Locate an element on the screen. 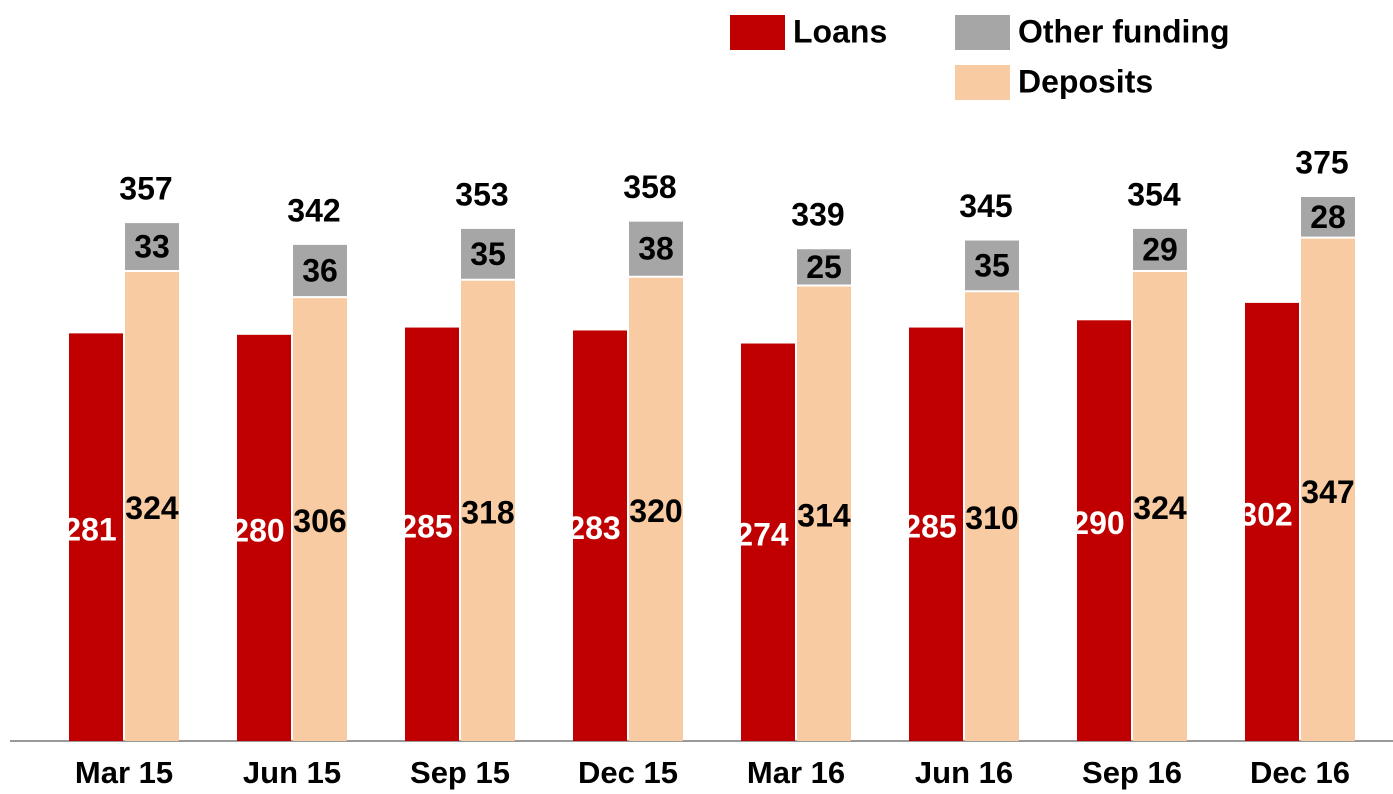 This screenshot has width=1393, height=794. value-label: 302 is located at coordinates (1265, 514).